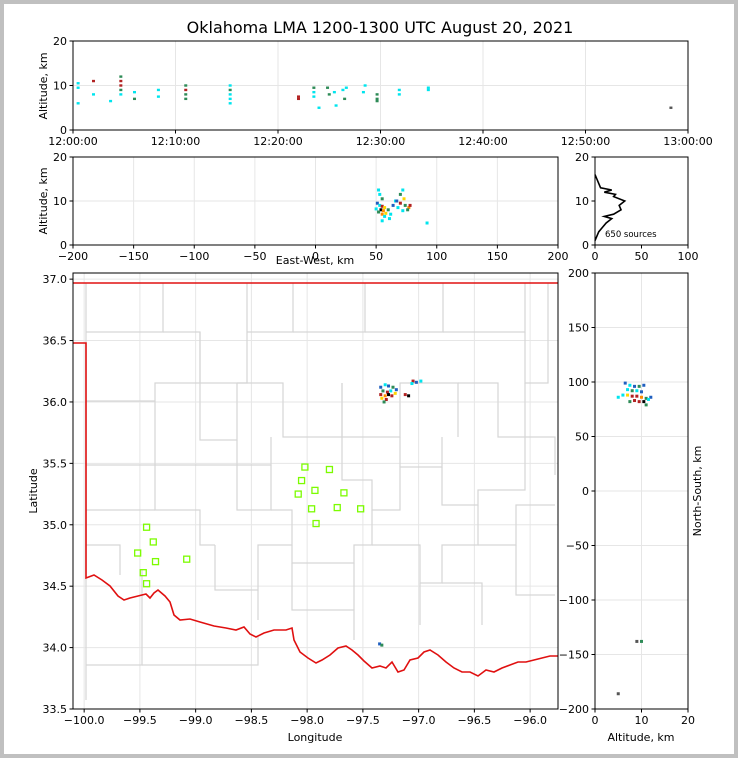 This screenshot has height=758, width=738. What do you see at coordinates (610, 207) in the screenshot?
I see `altitude-histogram-line` at bounding box center [610, 207].